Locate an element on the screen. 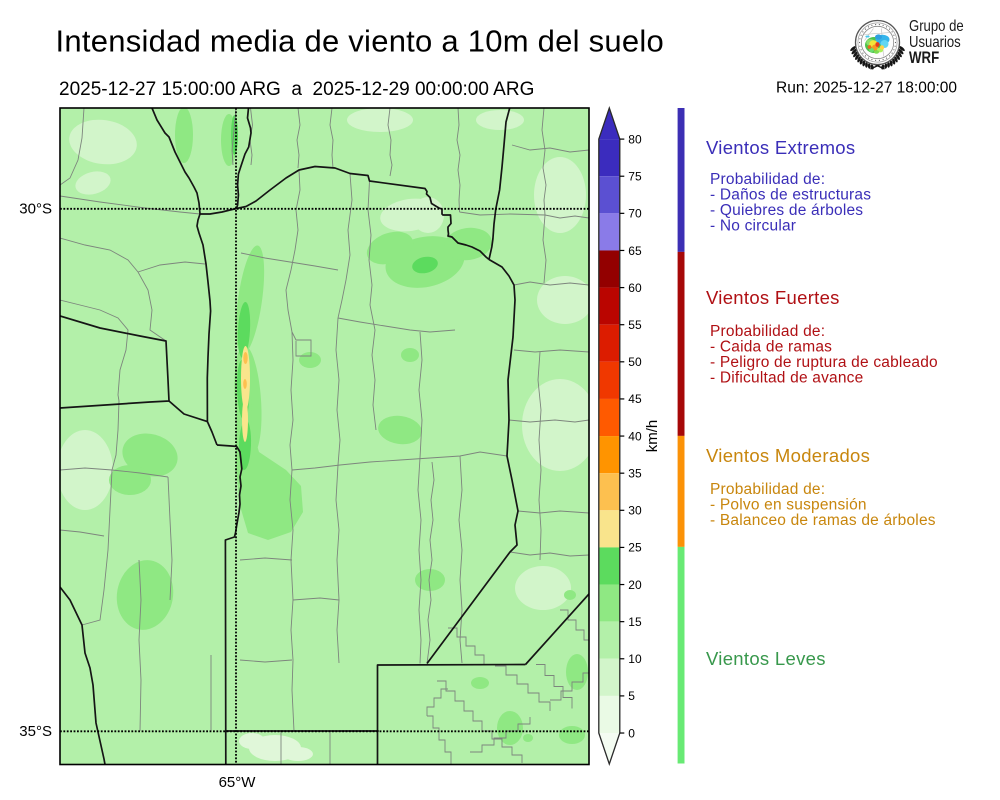  svg-text: 35°S is located at coordinates (35, 731).